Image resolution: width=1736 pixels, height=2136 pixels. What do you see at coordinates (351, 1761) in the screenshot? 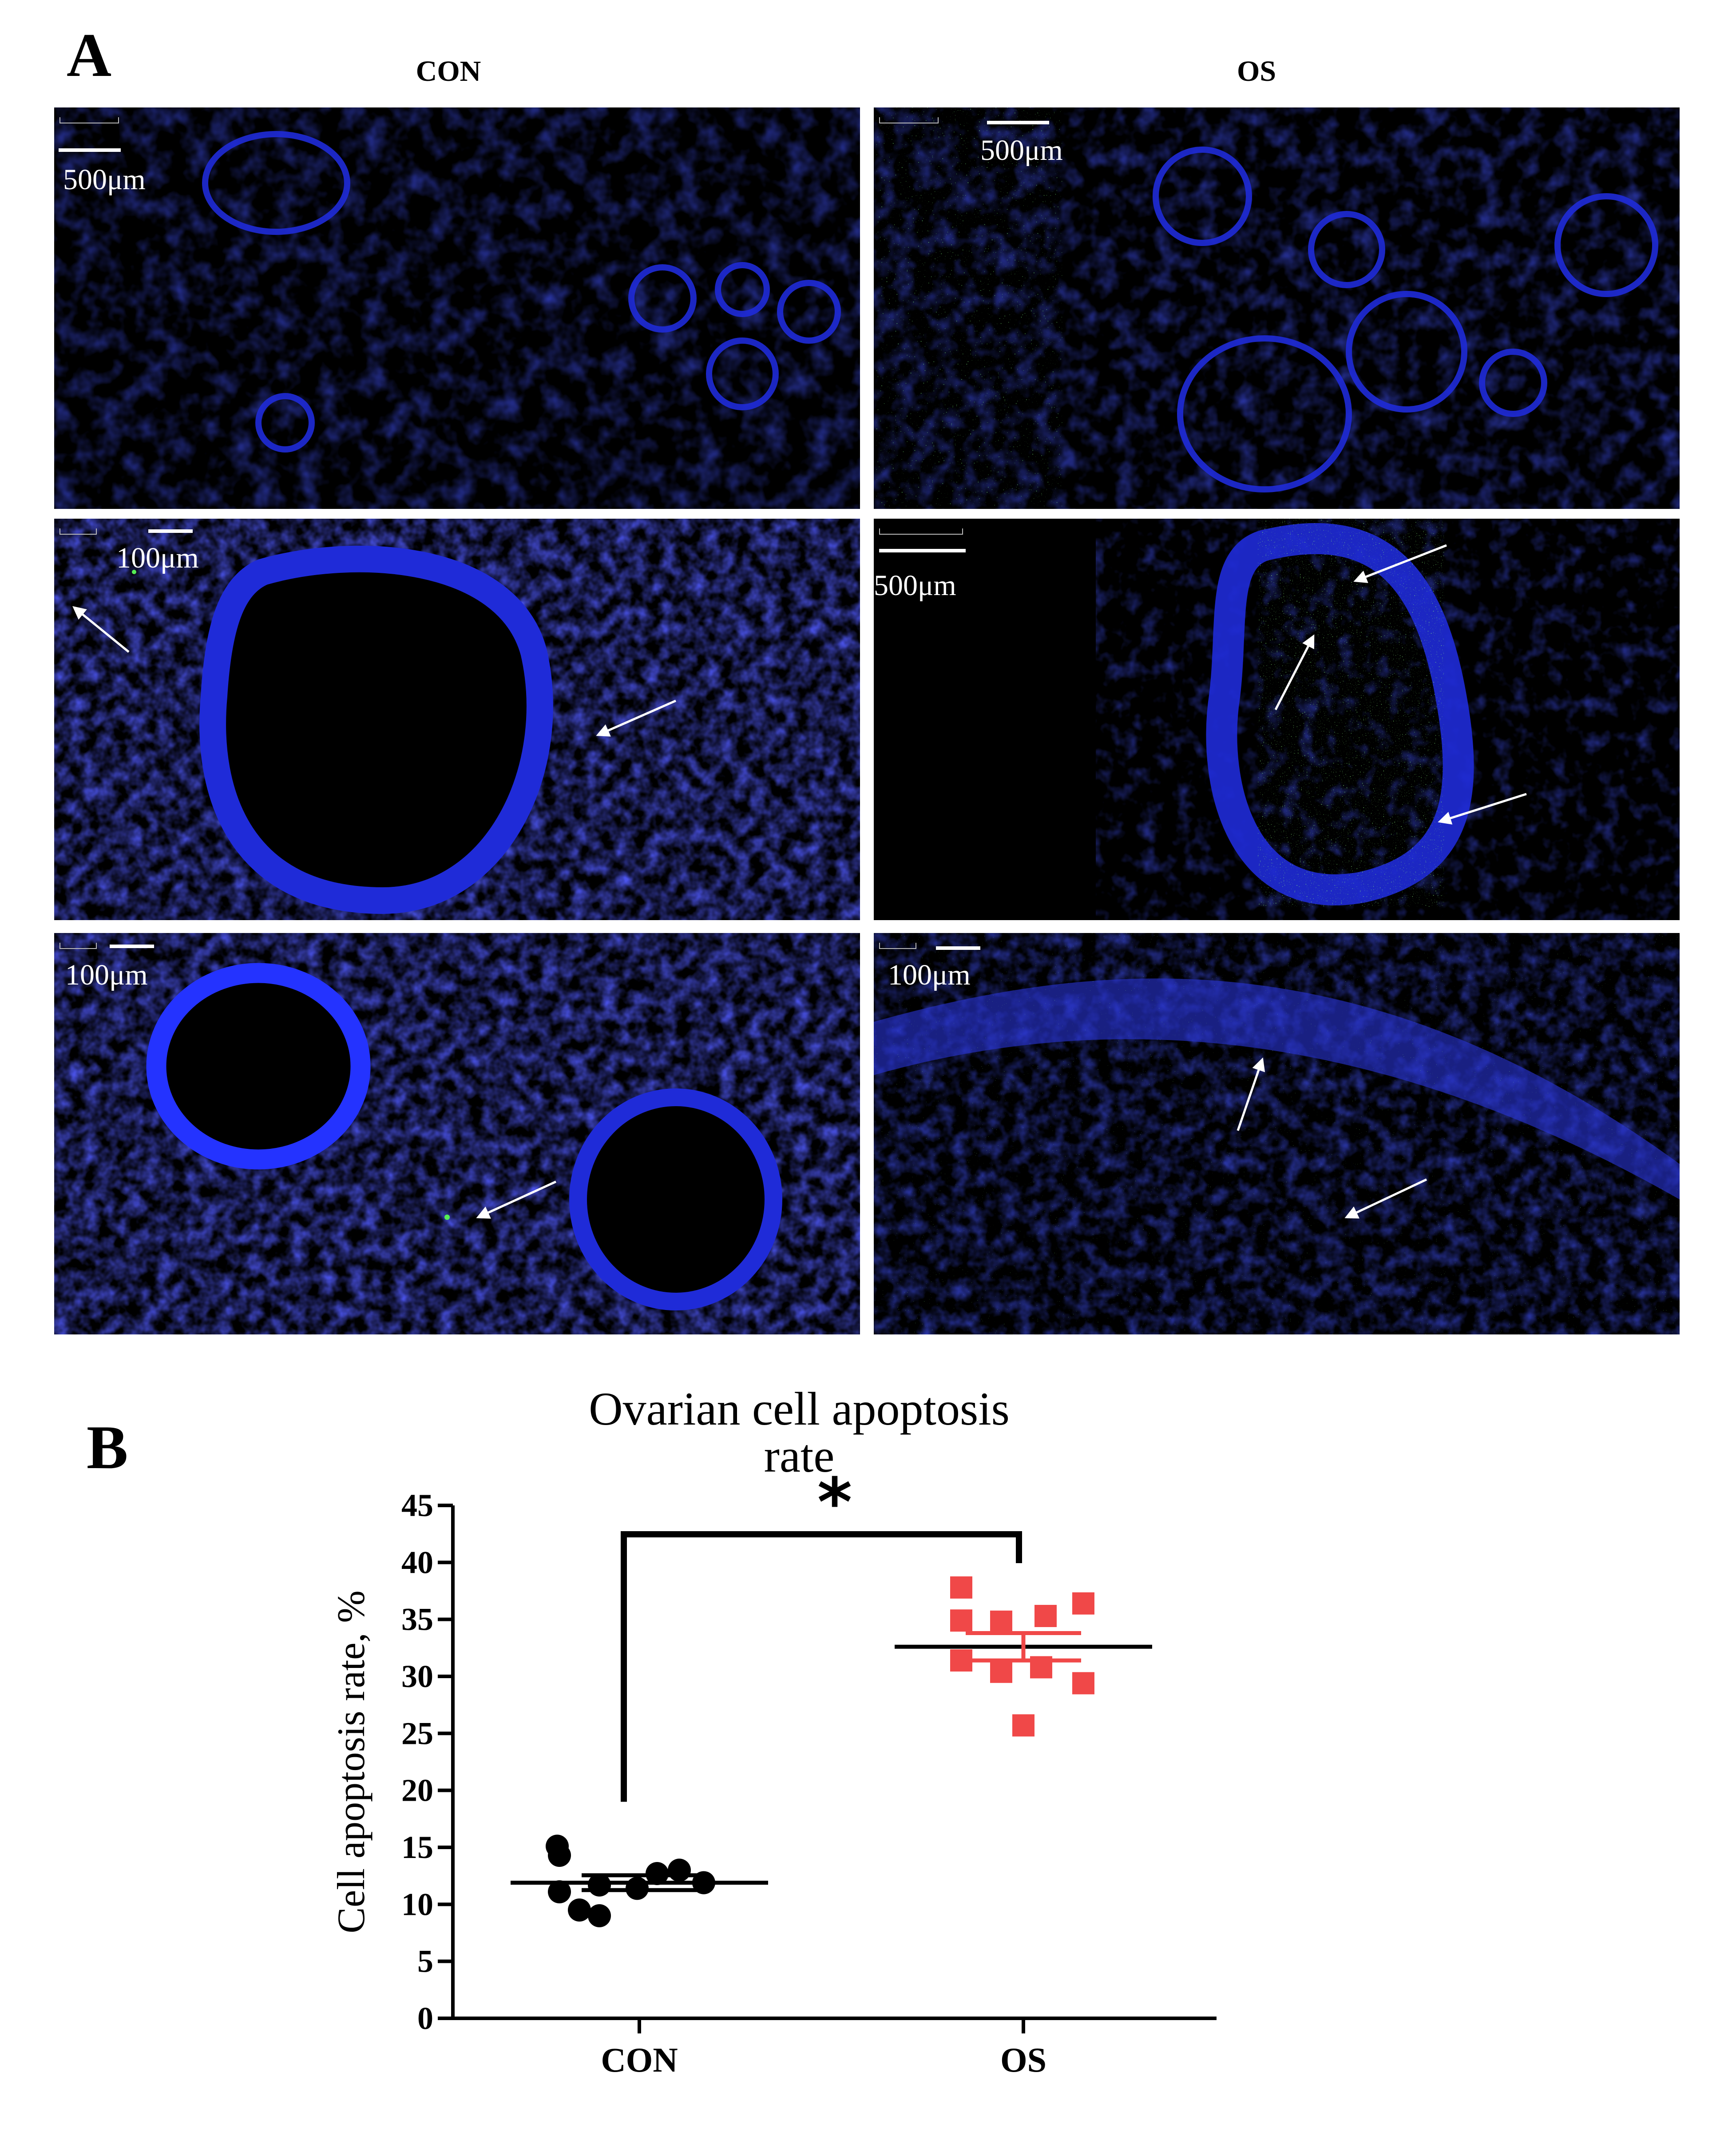
I see `y-axis-label: Cell apoptosis rate, %` at bounding box center [351, 1761].